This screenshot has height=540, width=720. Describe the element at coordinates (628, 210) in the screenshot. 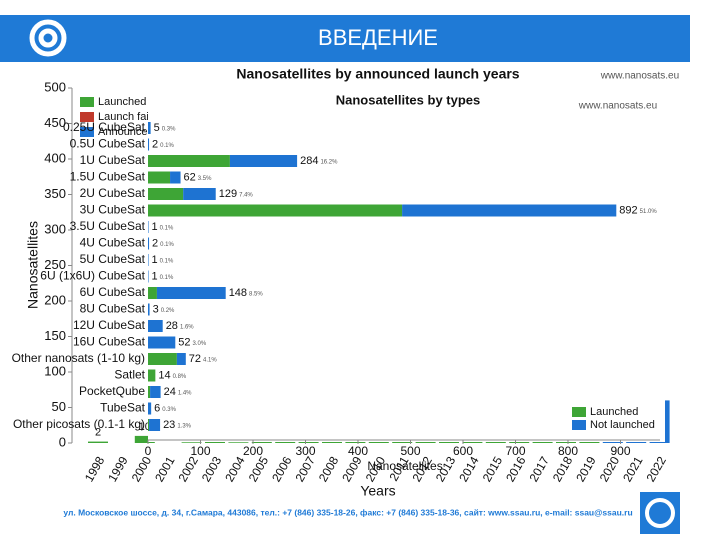

I see `total-label: 892` at that location.